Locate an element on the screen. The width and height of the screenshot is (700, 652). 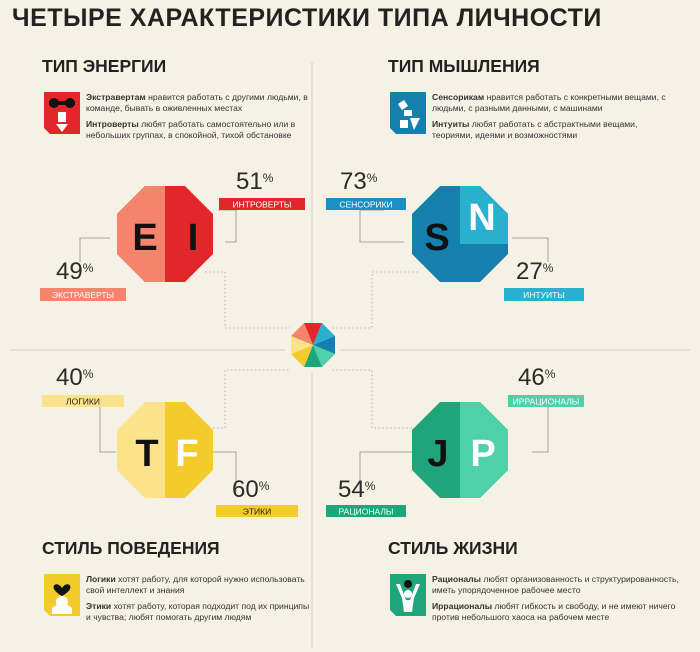
pct-intuits: 27% is located at coordinates (534, 272).